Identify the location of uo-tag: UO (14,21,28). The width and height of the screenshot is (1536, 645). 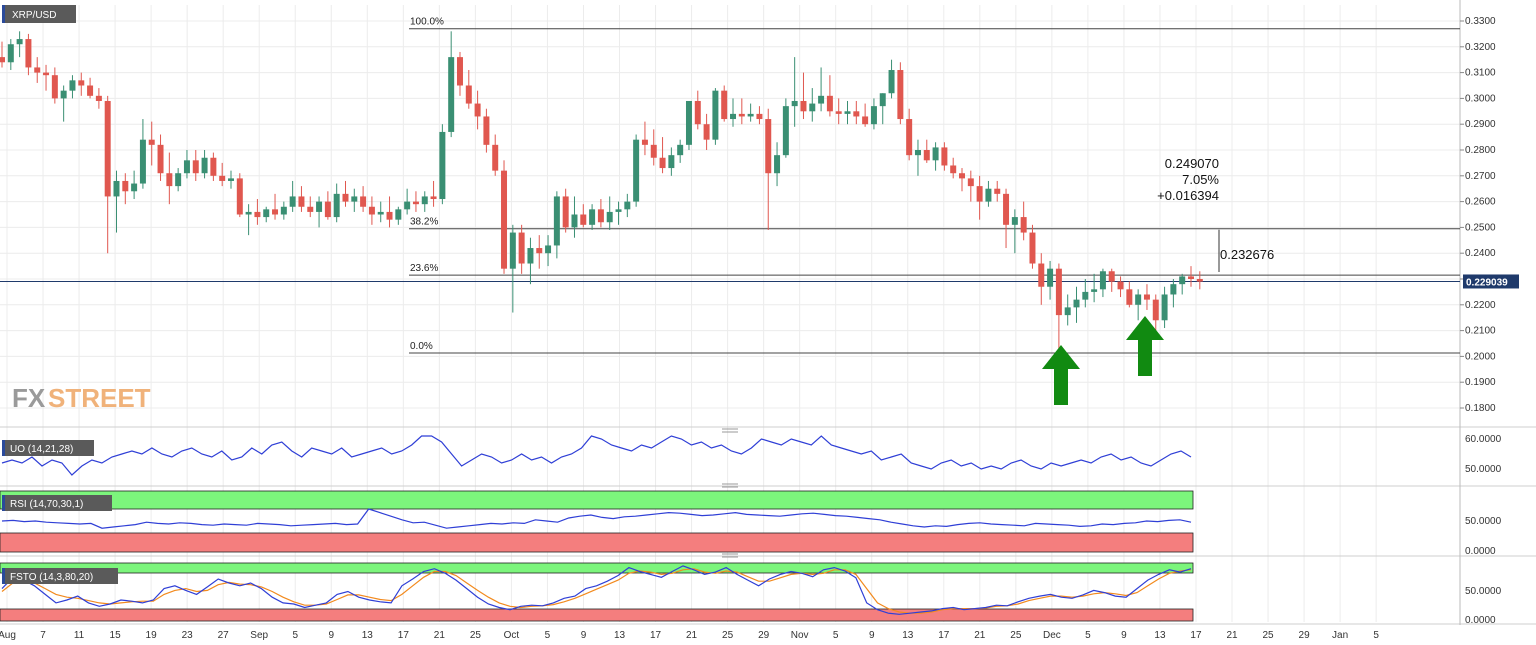
(48, 448).